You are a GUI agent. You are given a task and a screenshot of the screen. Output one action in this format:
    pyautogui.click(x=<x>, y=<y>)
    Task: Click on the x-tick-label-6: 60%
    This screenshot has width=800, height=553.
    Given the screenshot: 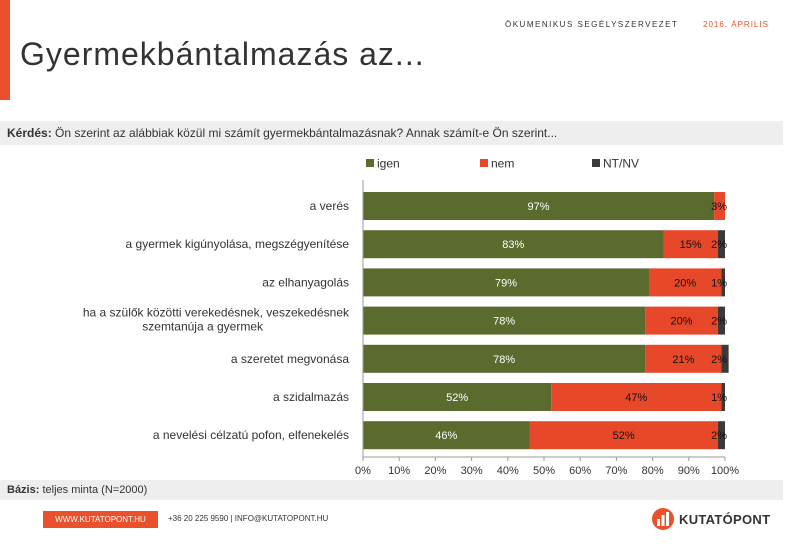 What is the action you would take?
    pyautogui.click(x=580, y=471)
    